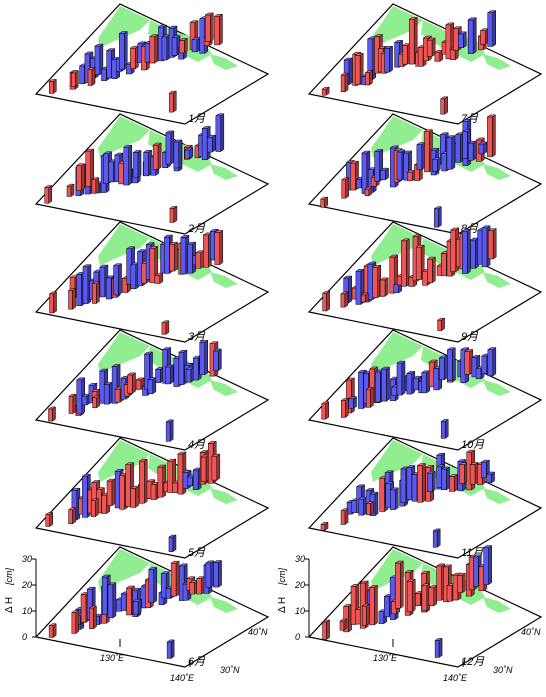 This screenshot has width=546, height=697. I want to click on z-tick-label: 10, so click(300, 611).